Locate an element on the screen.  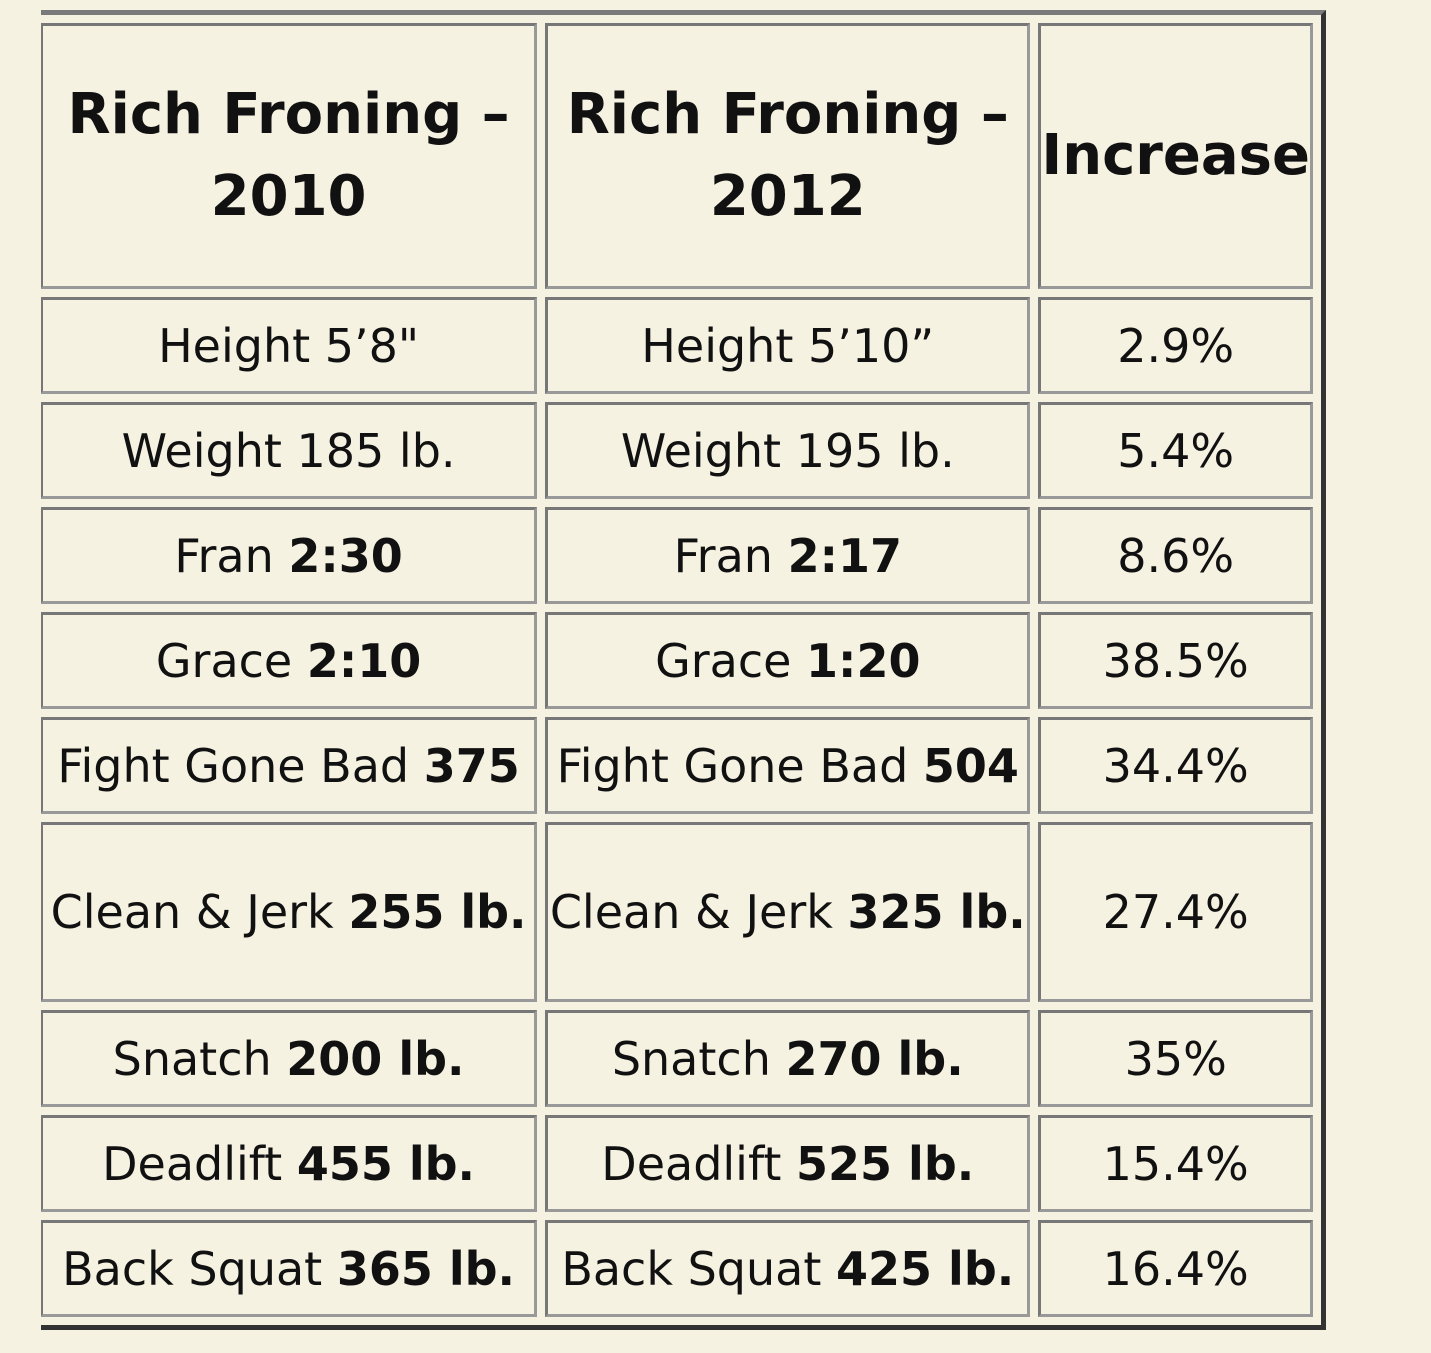
cell-2012: Fight Gone Bad 504 is located at coordinates (788, 765).